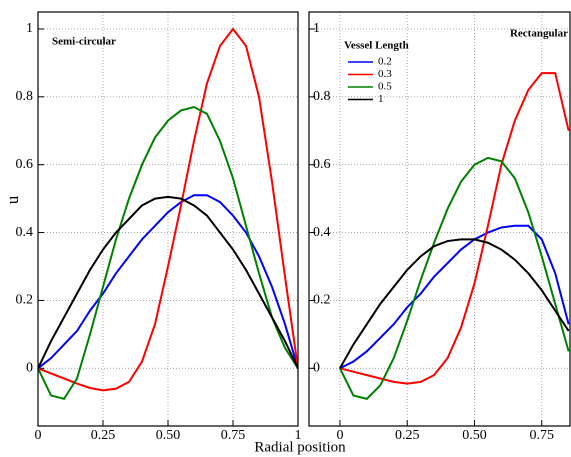 Image resolution: width=571 pixels, height=457 pixels. What do you see at coordinates (385, 62) in the screenshot?
I see `legend-label: 0.2` at bounding box center [385, 62].